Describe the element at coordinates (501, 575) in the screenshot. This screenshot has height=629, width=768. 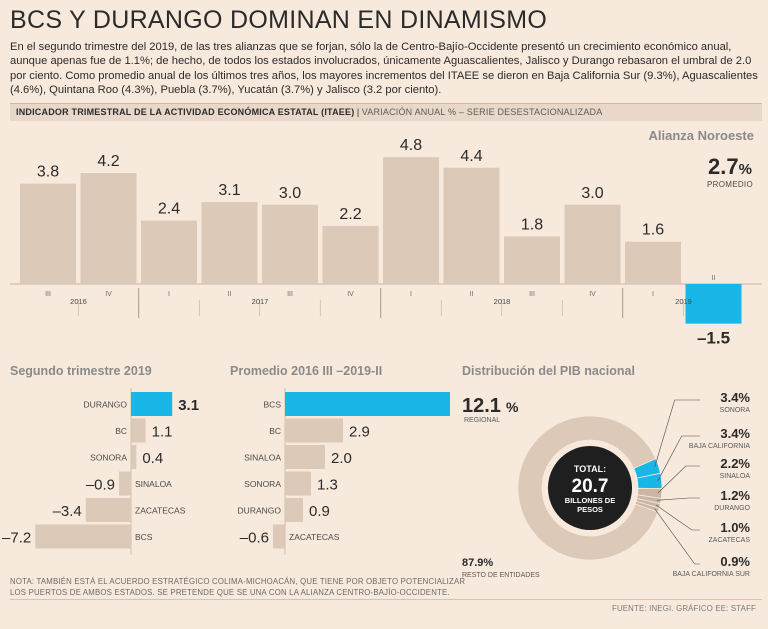
I see `slice-label-6: RESTO DE ENTIDADES` at that location.